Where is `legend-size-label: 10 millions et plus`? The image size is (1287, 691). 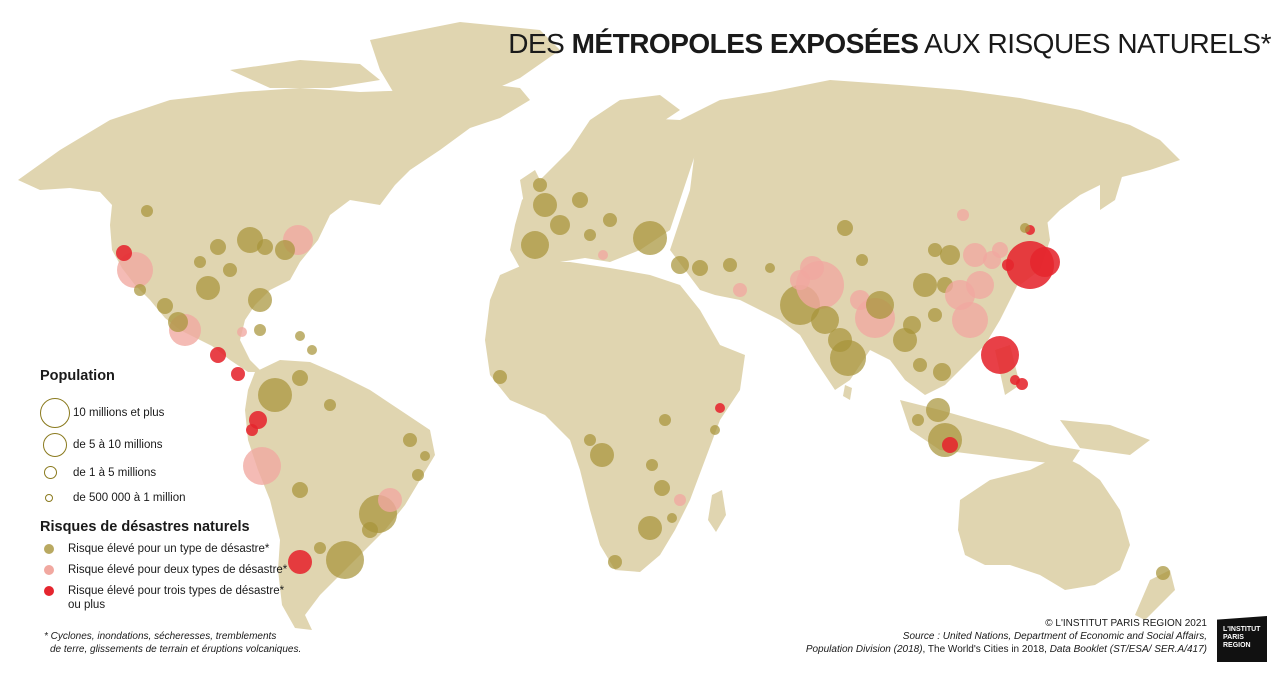 legend-size-label: 10 millions et plus is located at coordinates (119, 413).